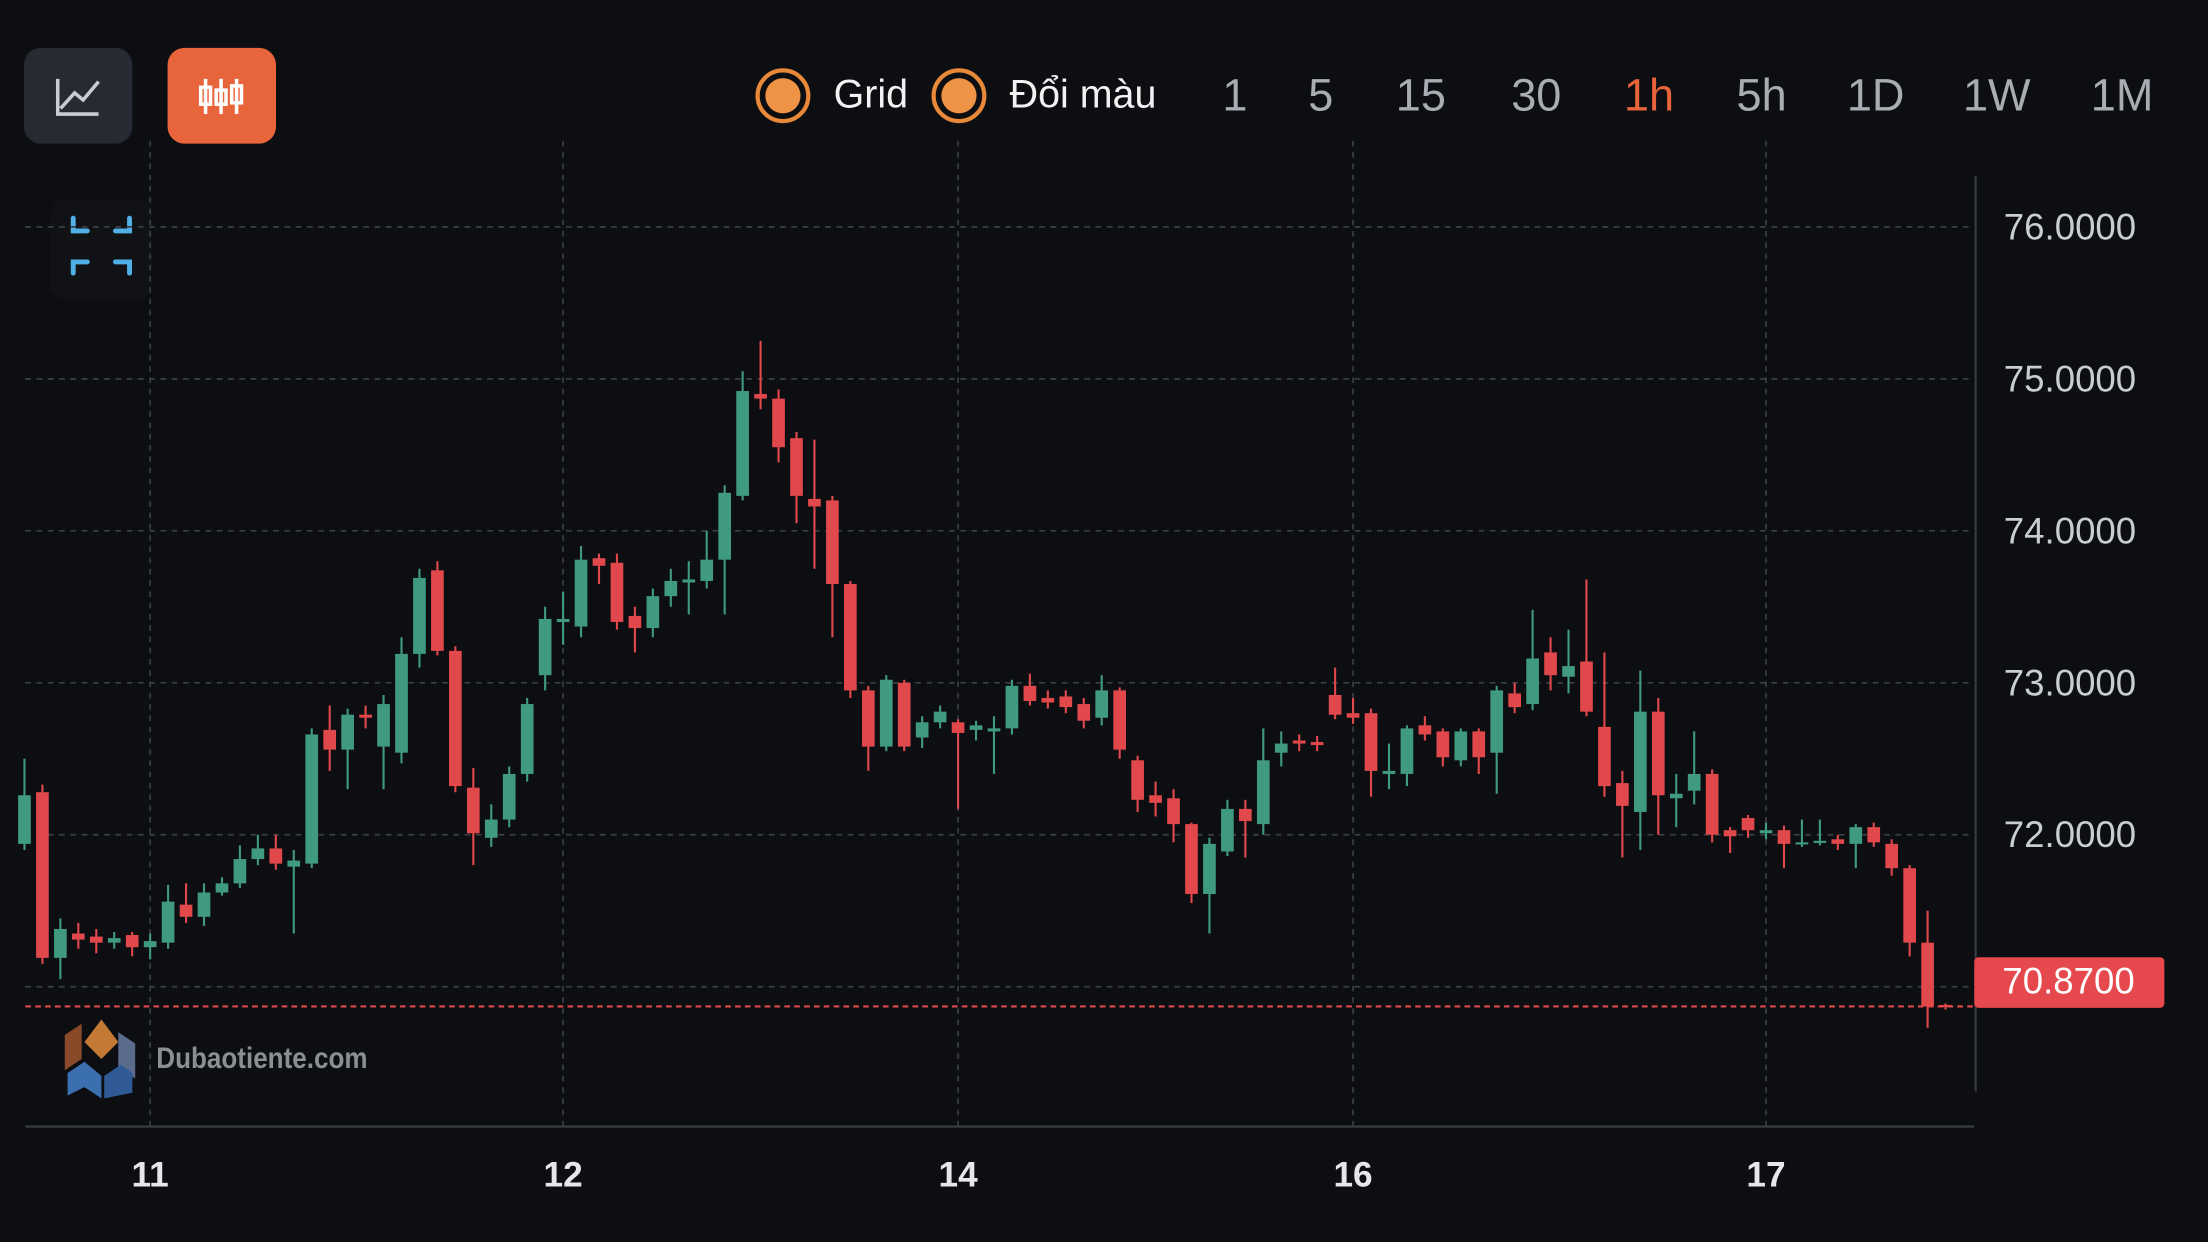 The height and width of the screenshot is (1242, 2208). Describe the element at coordinates (871, 95) in the screenshot. I see `toggle-label: Grid` at that location.